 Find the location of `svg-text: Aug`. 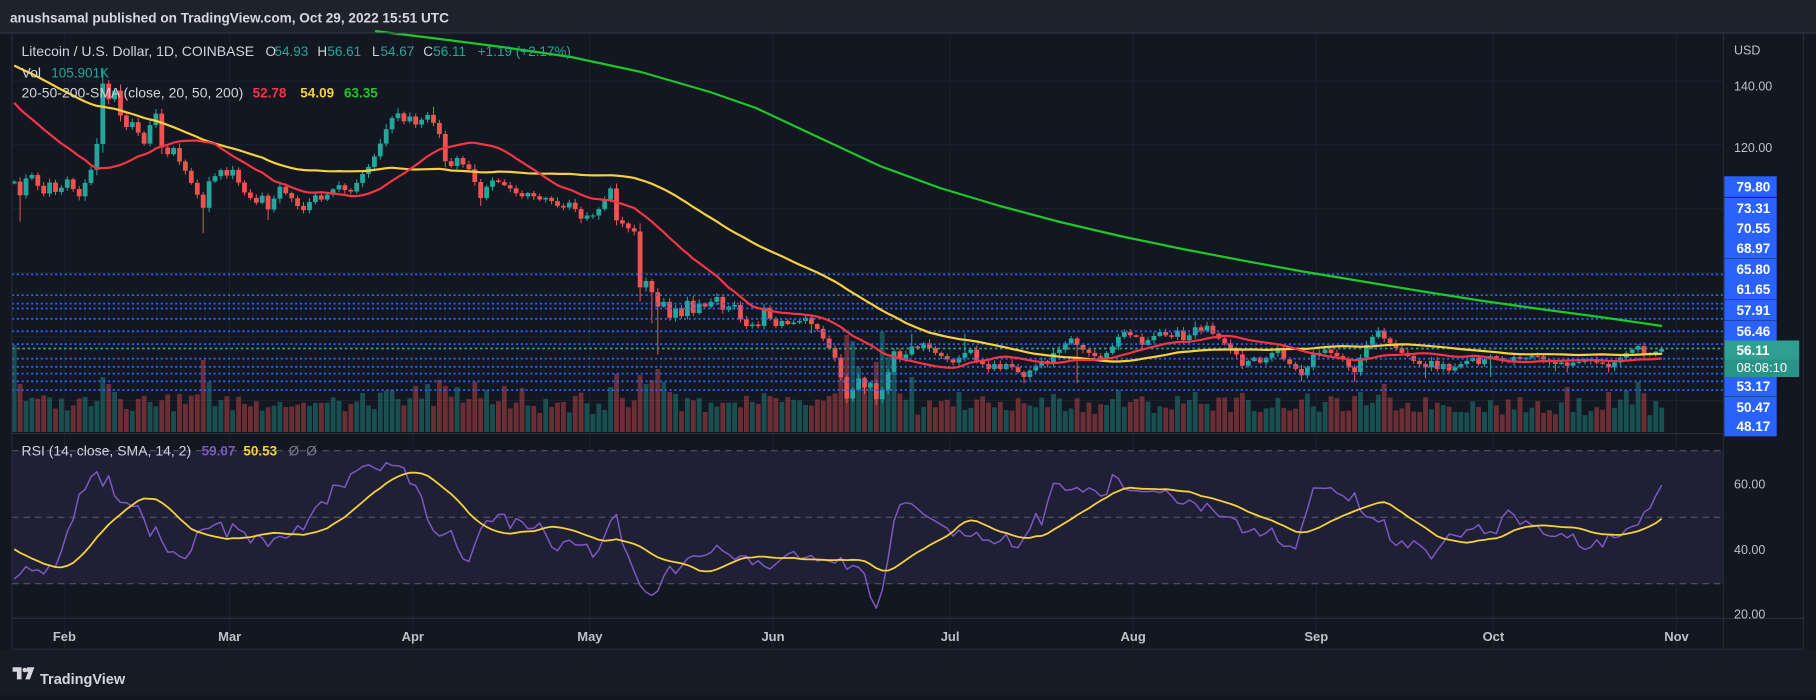

svg-text: Aug is located at coordinates (1133, 636).